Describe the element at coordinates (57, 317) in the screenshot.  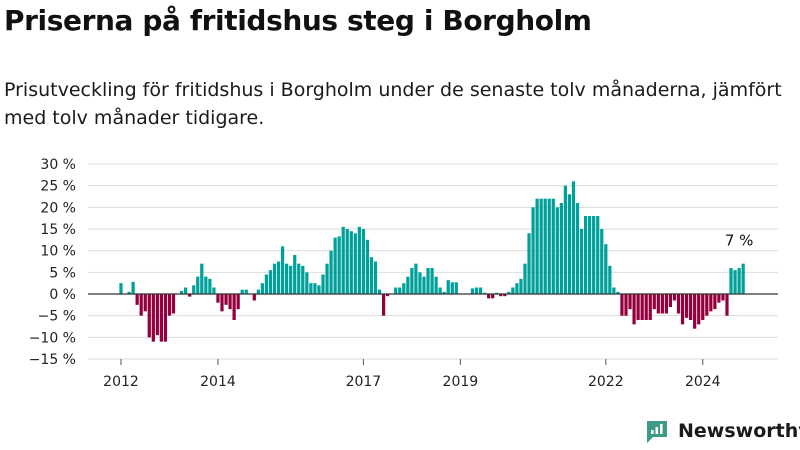
I see `y-tick-label: −5 %` at that location.